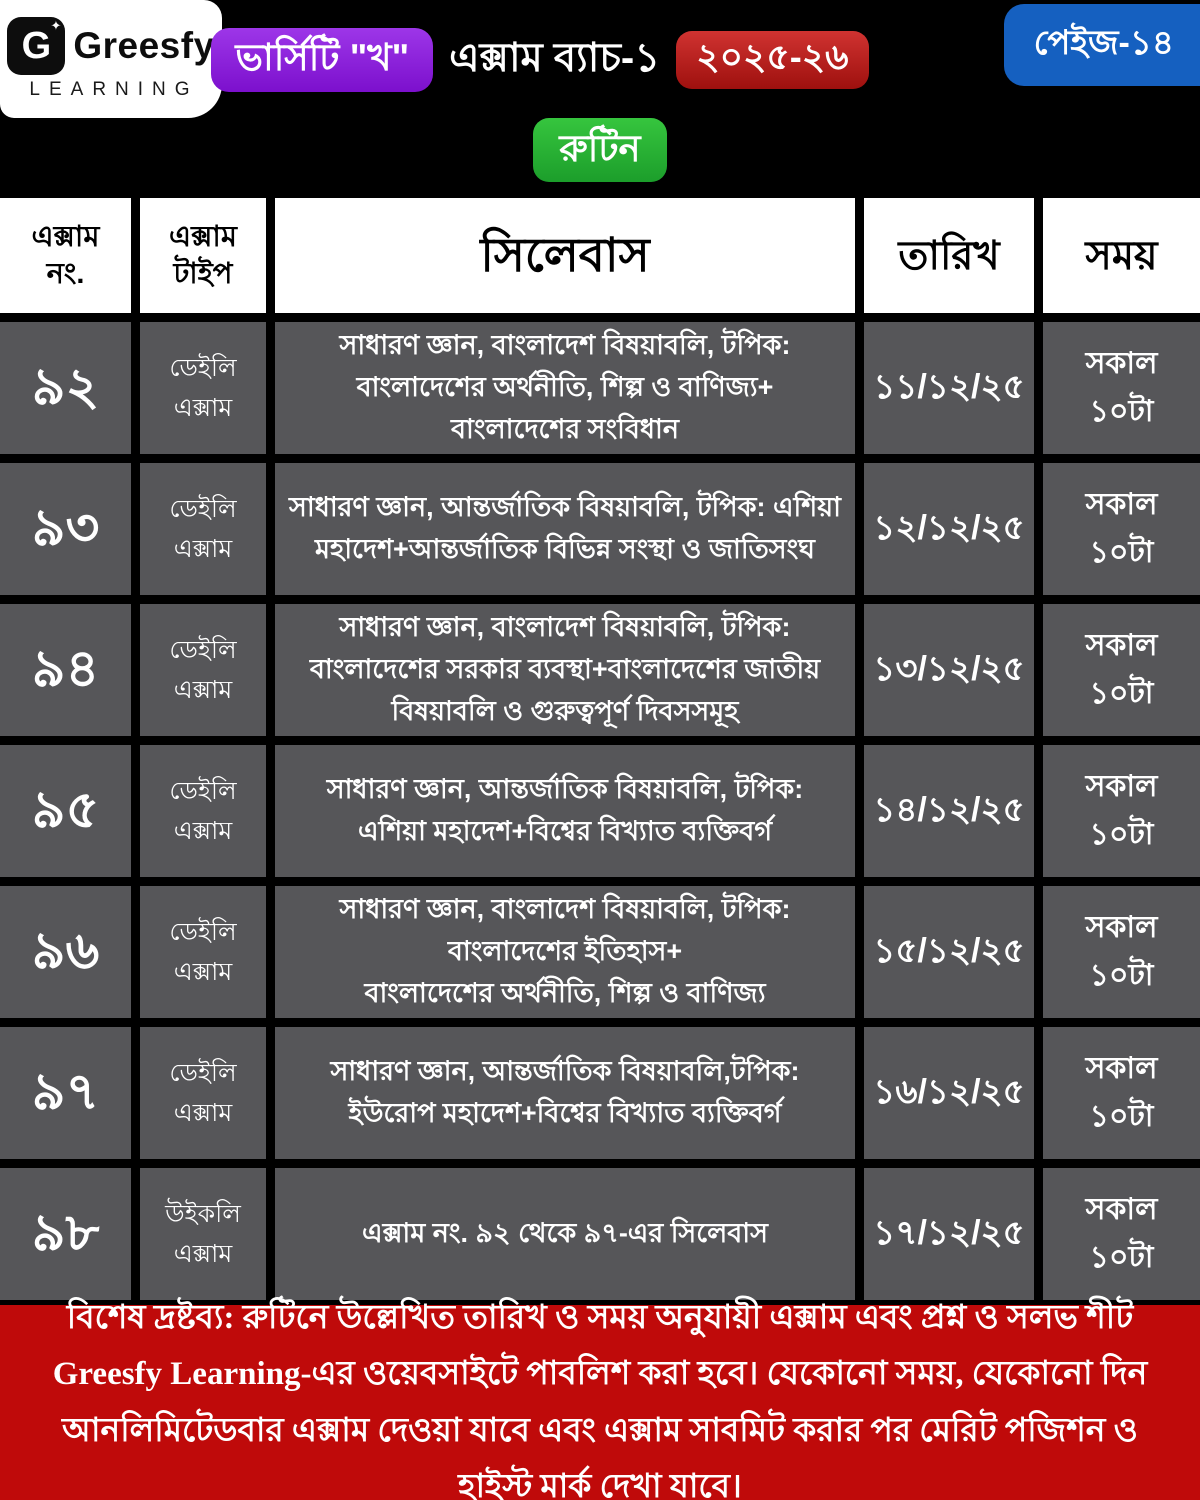 This screenshot has height=1500, width=1200. I want to click on brand-subtitle: LEARNING, so click(114, 89).